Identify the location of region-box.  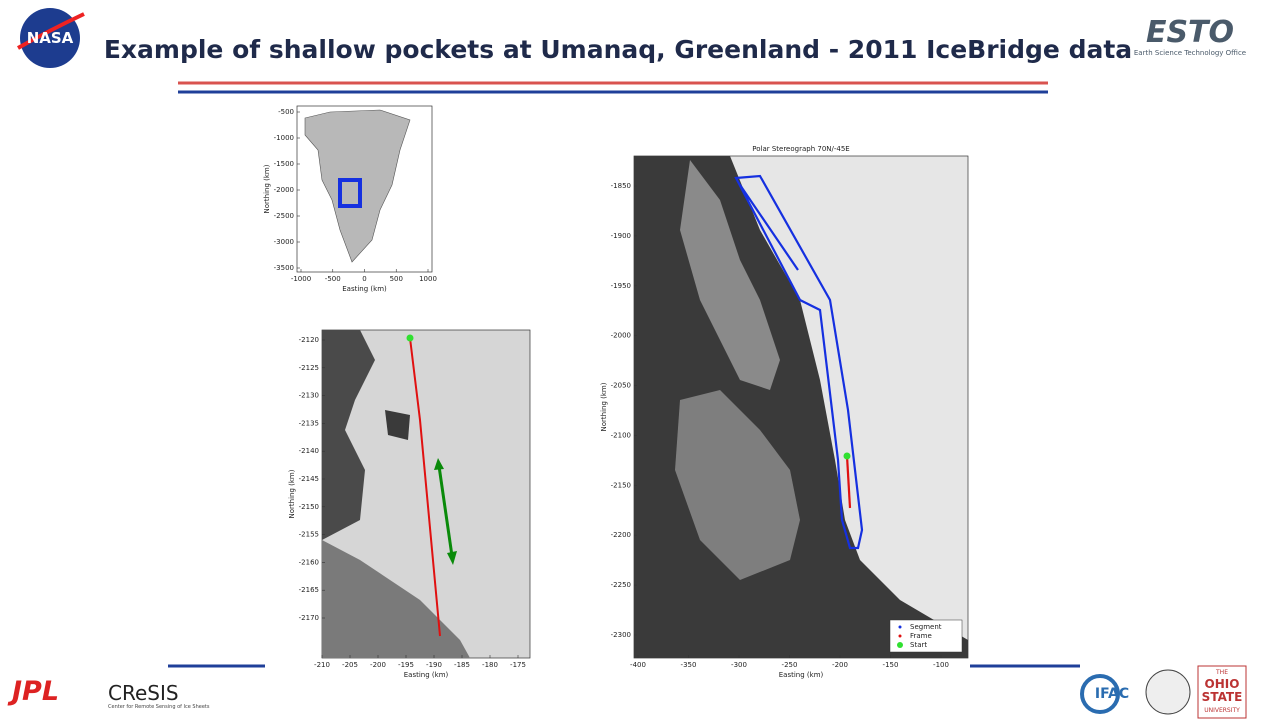
(350, 193).